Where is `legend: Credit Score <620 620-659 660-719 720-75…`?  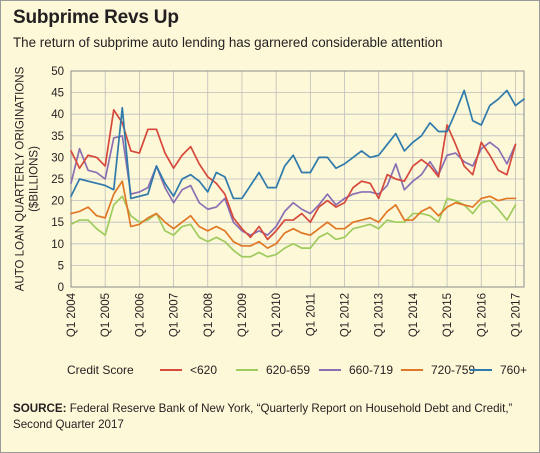 legend: Credit Score <620 620-659 660-719 720-75… is located at coordinates (270, 371).